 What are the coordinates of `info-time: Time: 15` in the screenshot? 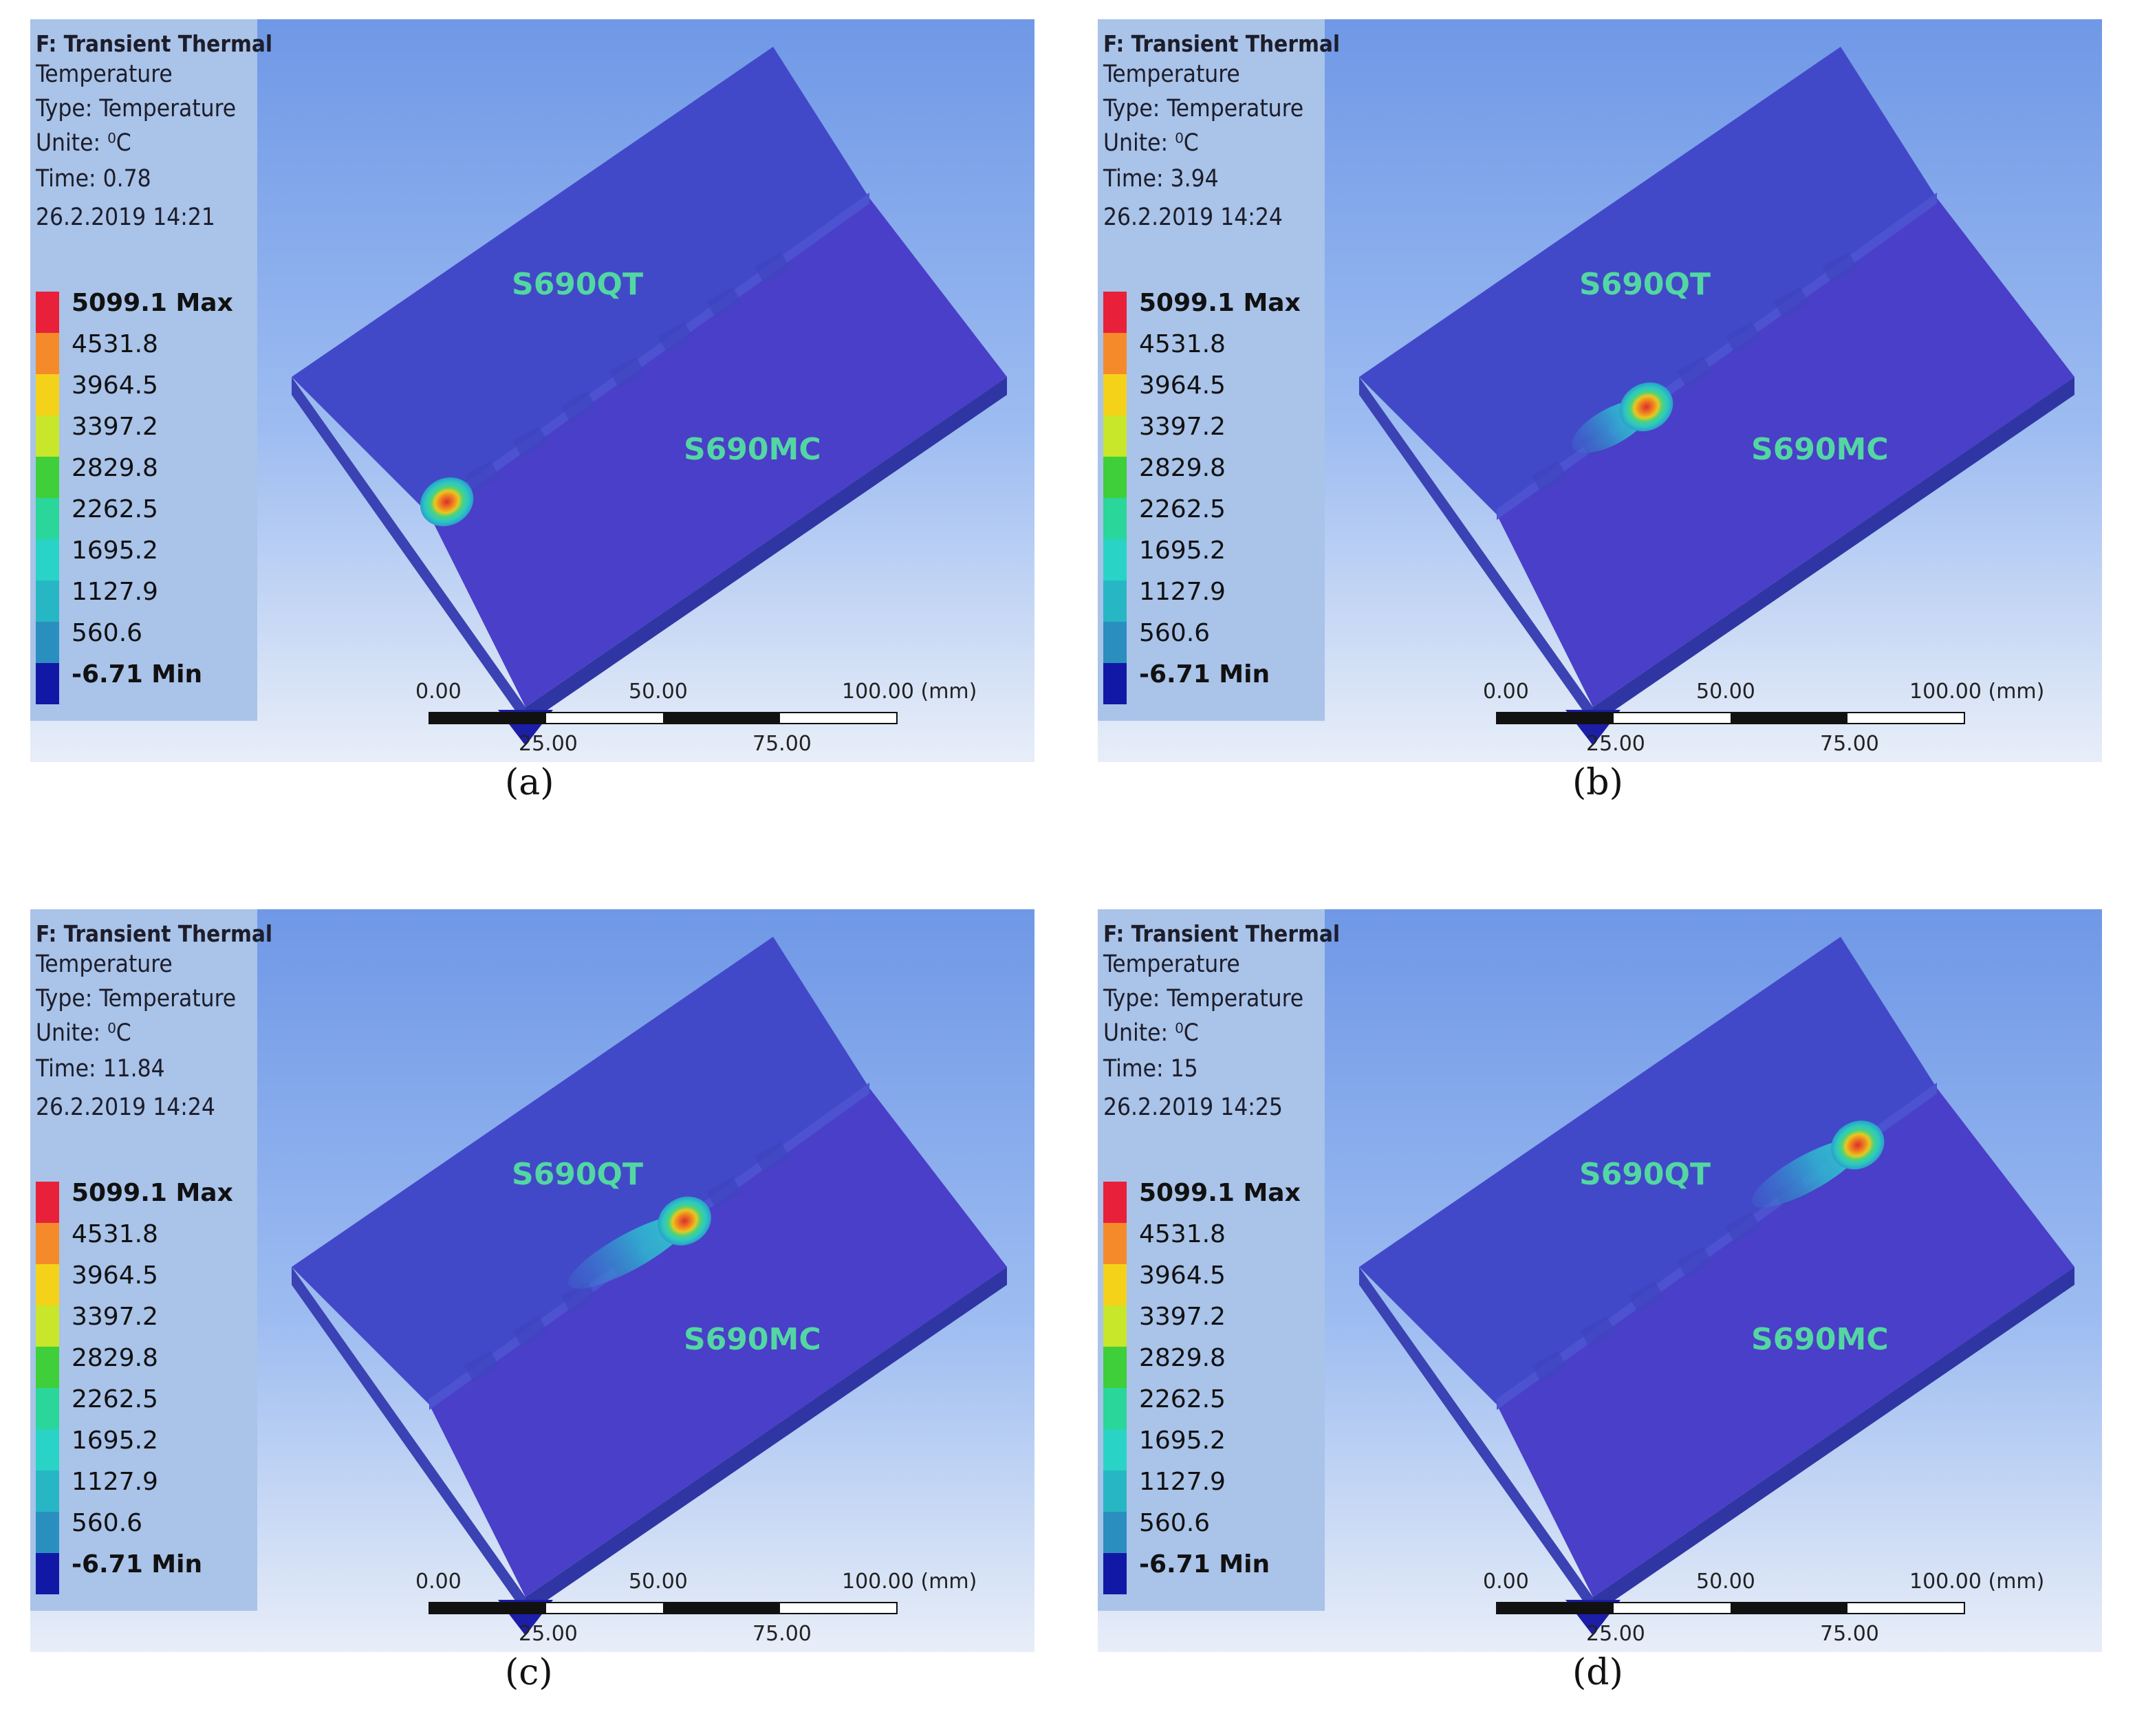 It's located at (1150, 1069).